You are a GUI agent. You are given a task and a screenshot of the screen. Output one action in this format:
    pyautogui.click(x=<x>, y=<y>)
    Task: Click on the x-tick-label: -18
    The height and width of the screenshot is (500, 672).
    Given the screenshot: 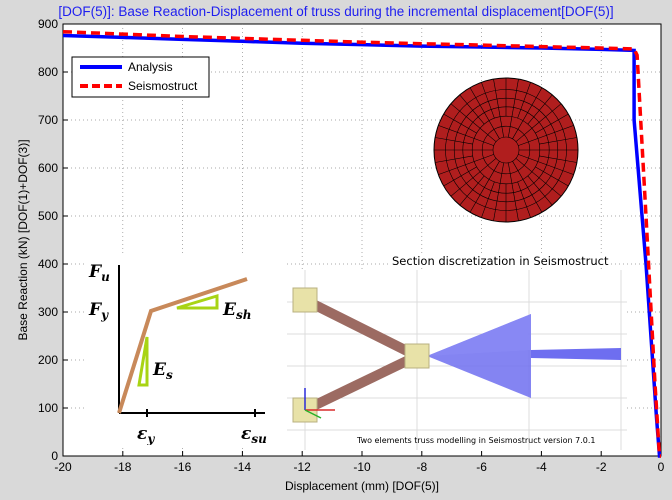 What is the action you would take?
    pyautogui.click(x=123, y=467)
    